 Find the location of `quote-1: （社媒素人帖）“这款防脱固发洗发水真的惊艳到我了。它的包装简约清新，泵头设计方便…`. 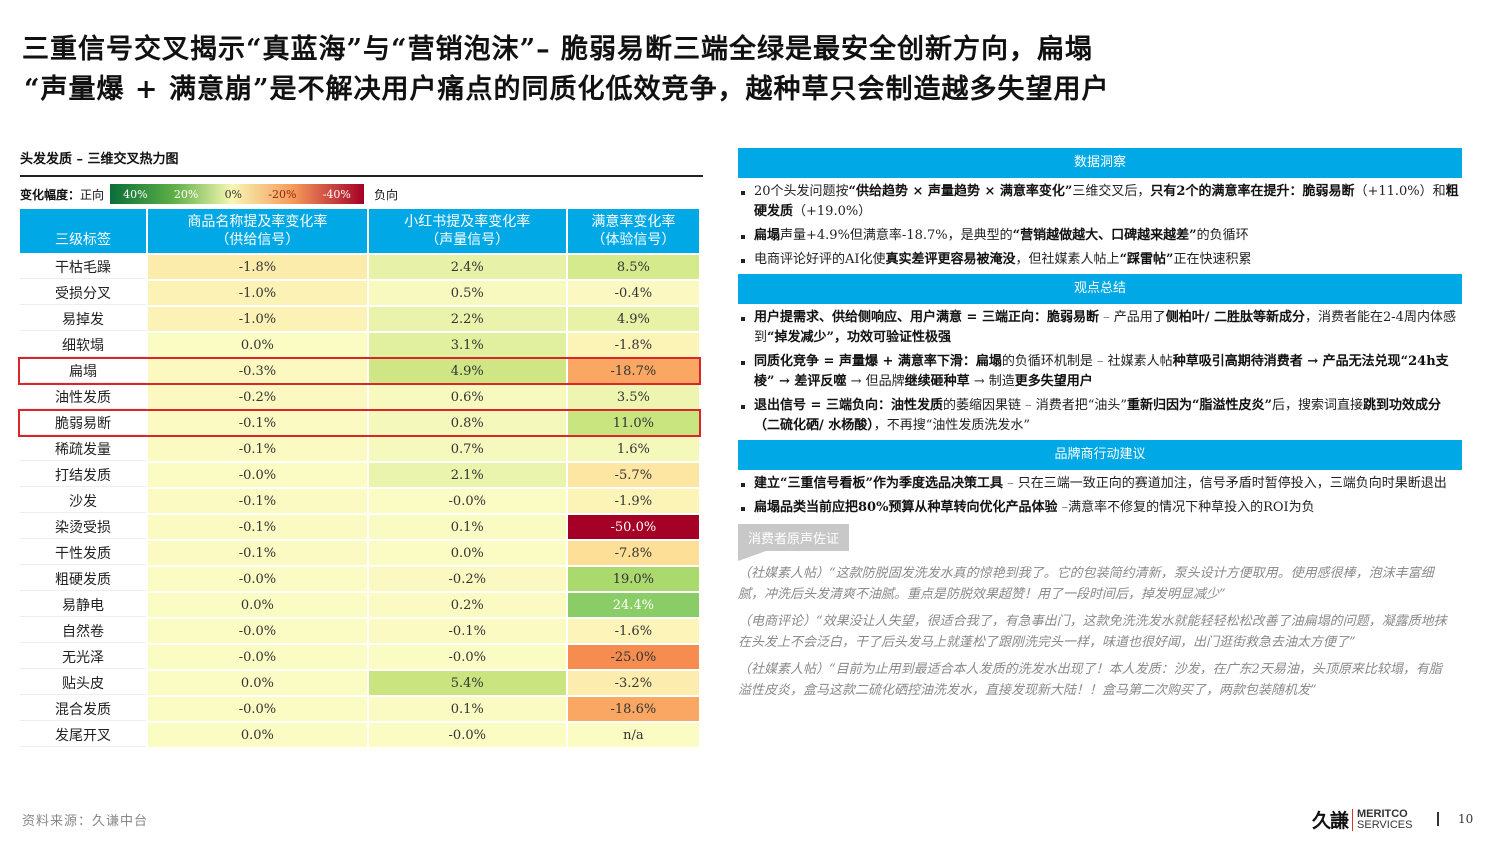

quote-1: （社媒素人帖）“这款防脱固发洗发水真的惊艳到我了。它的包装简约清新，泵头设计方便… is located at coordinates (1086, 584).